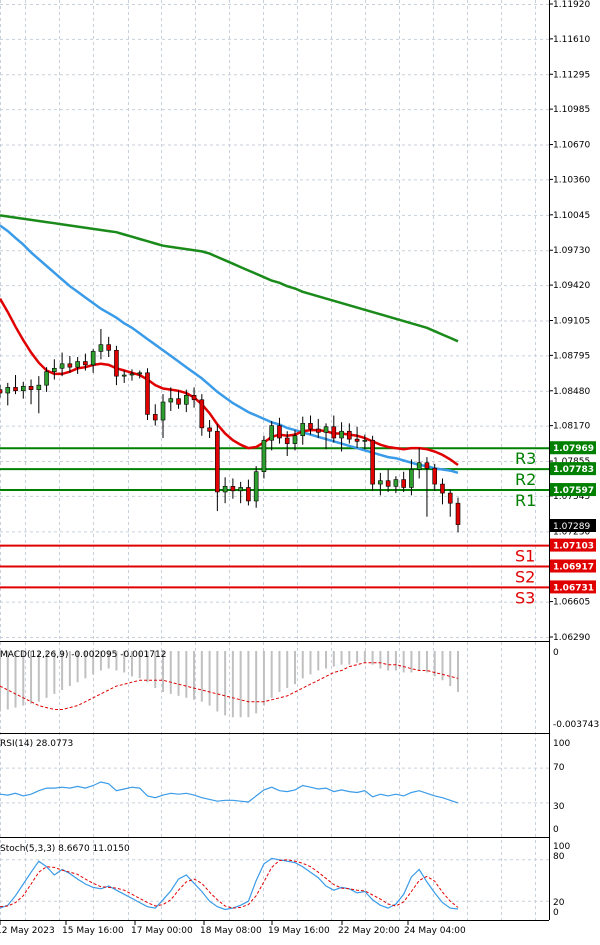  Describe the element at coordinates (559, 857) in the screenshot. I see `stoch-tick-80: 80` at that location.